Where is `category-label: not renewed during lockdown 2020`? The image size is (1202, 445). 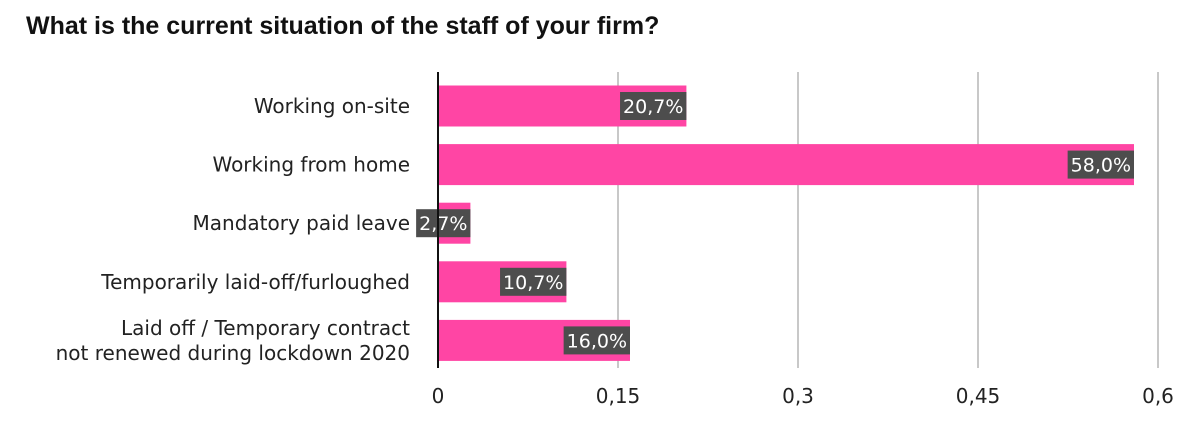 category-label: not renewed during lockdown 2020 is located at coordinates (233, 353).